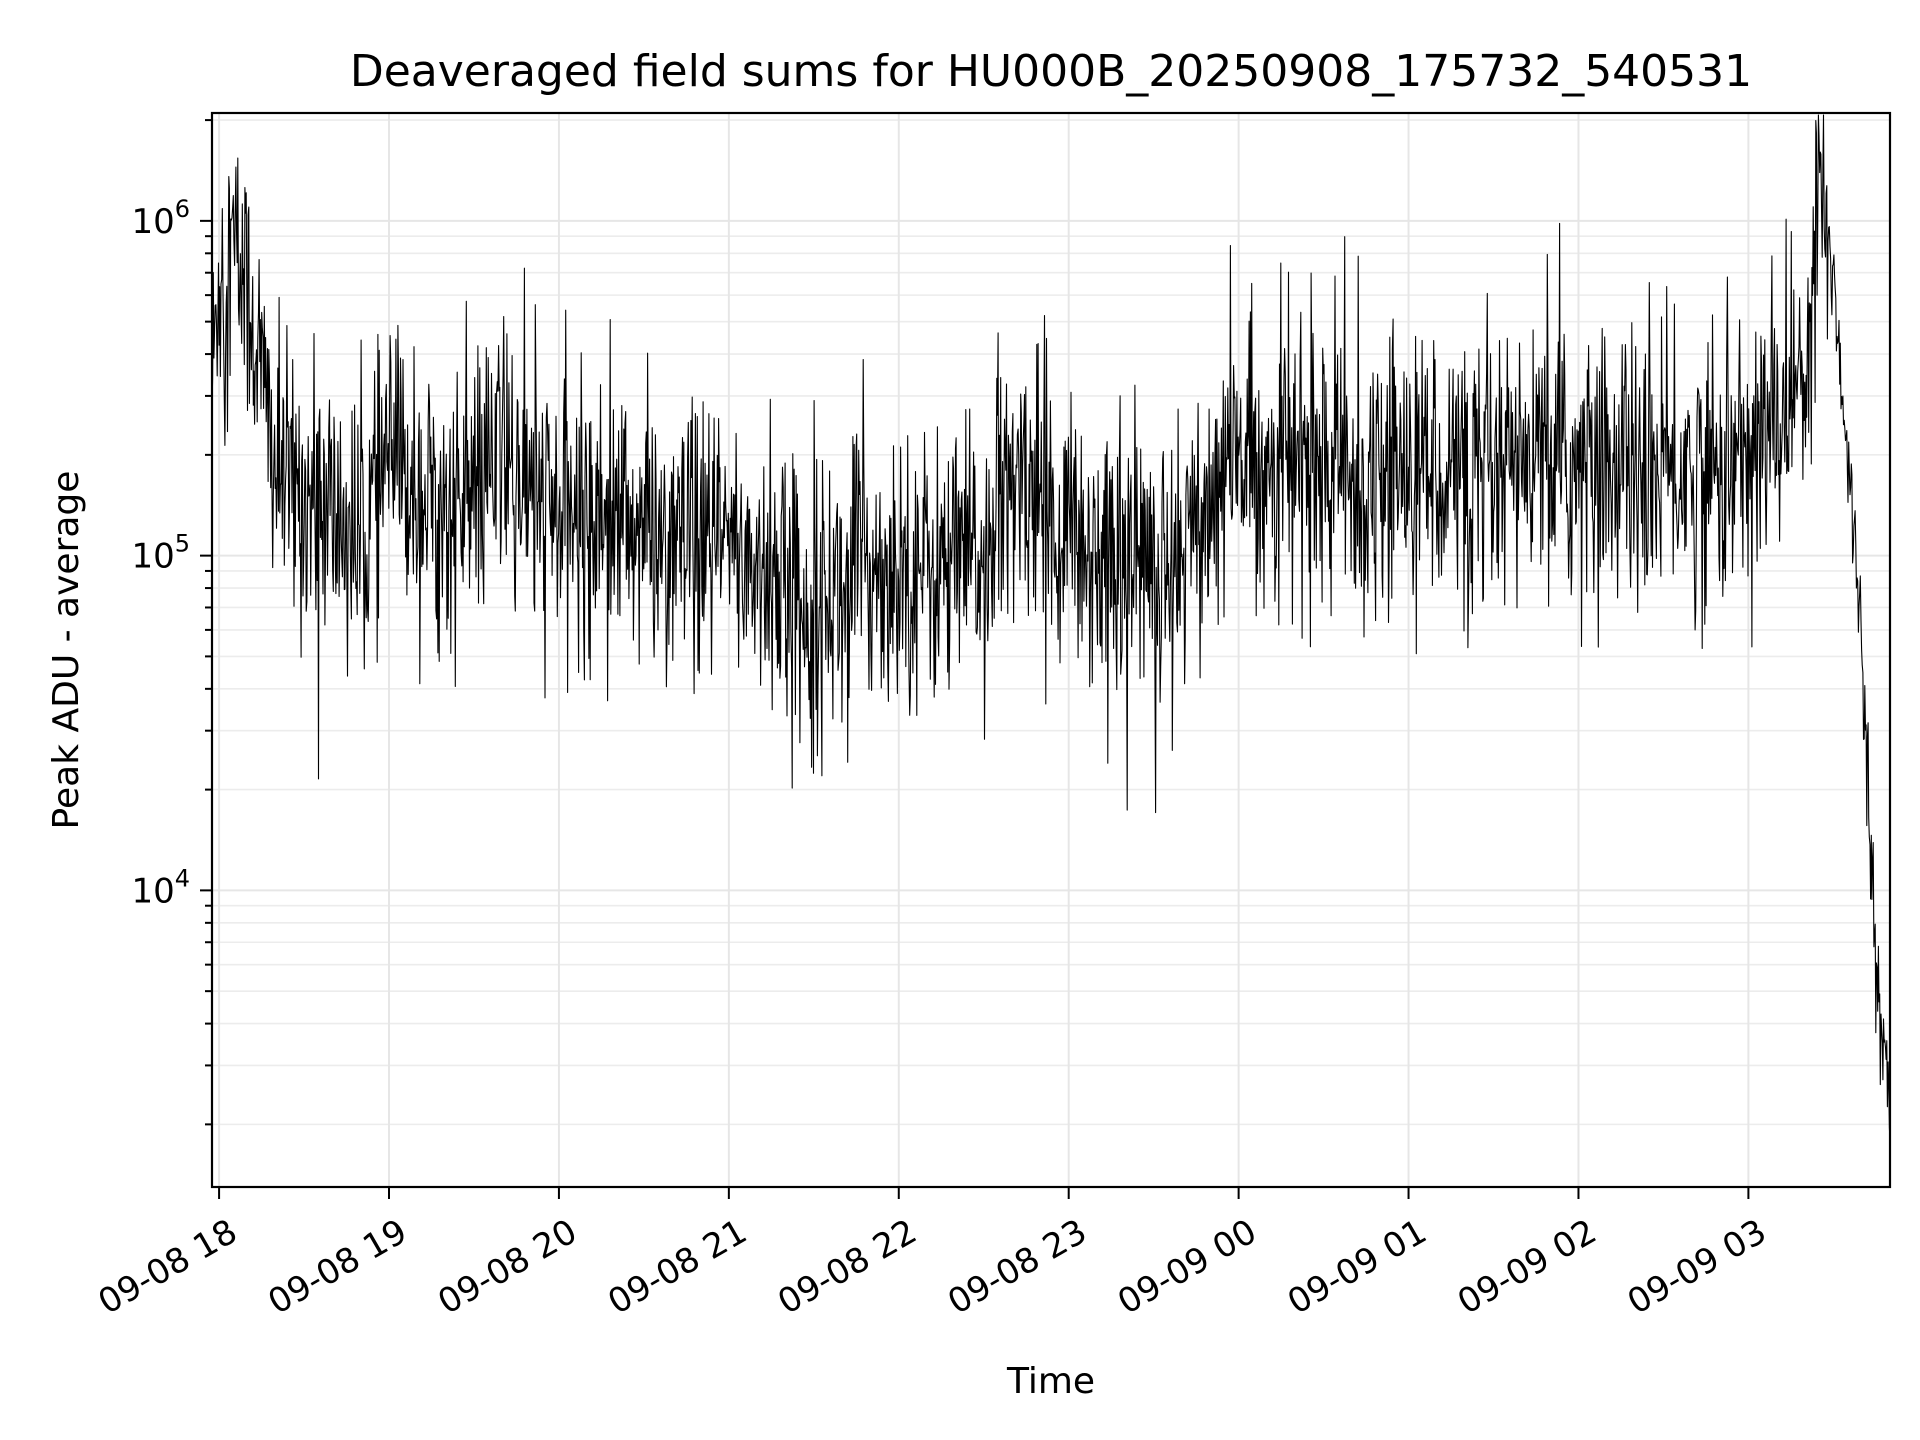 Image resolution: width=1920 pixels, height=1440 pixels. What do you see at coordinates (160, 887) in the screenshot?
I see `y-tick-label: 10⁴` at bounding box center [160, 887].